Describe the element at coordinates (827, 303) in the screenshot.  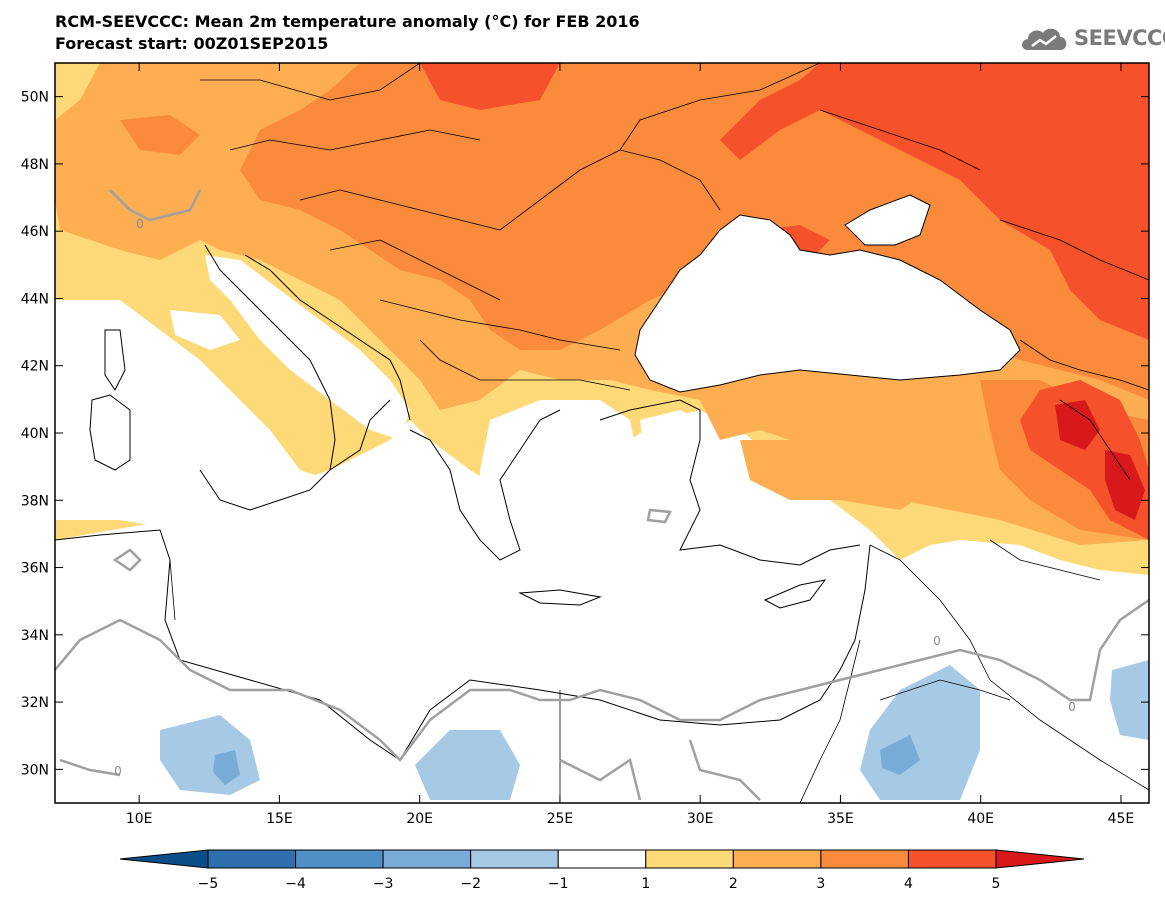
I see `black-sea` at that location.